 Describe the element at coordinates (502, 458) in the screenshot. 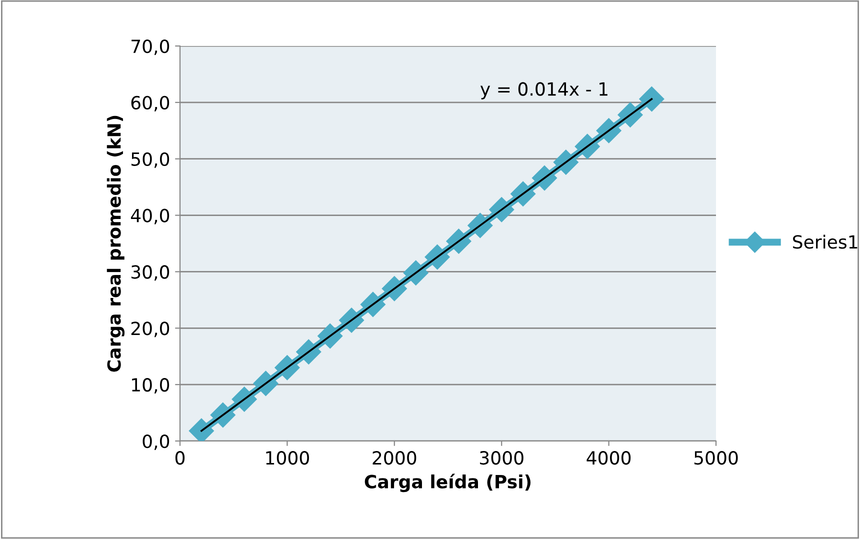

I see `x-tick-label: 3000` at that location.